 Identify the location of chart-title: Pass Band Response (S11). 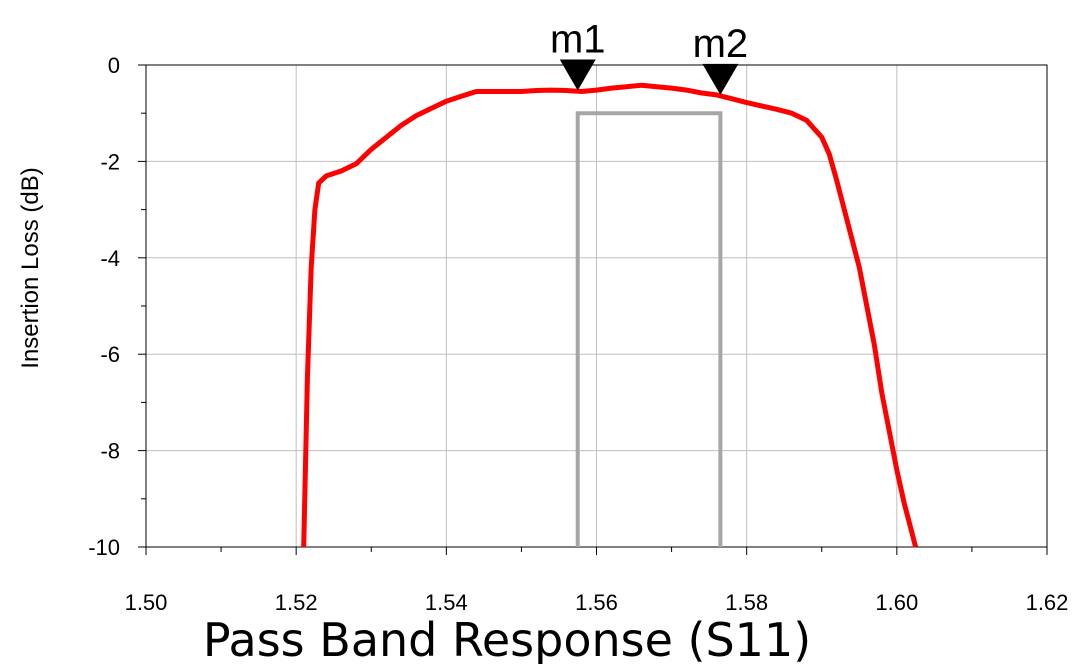
(507, 638).